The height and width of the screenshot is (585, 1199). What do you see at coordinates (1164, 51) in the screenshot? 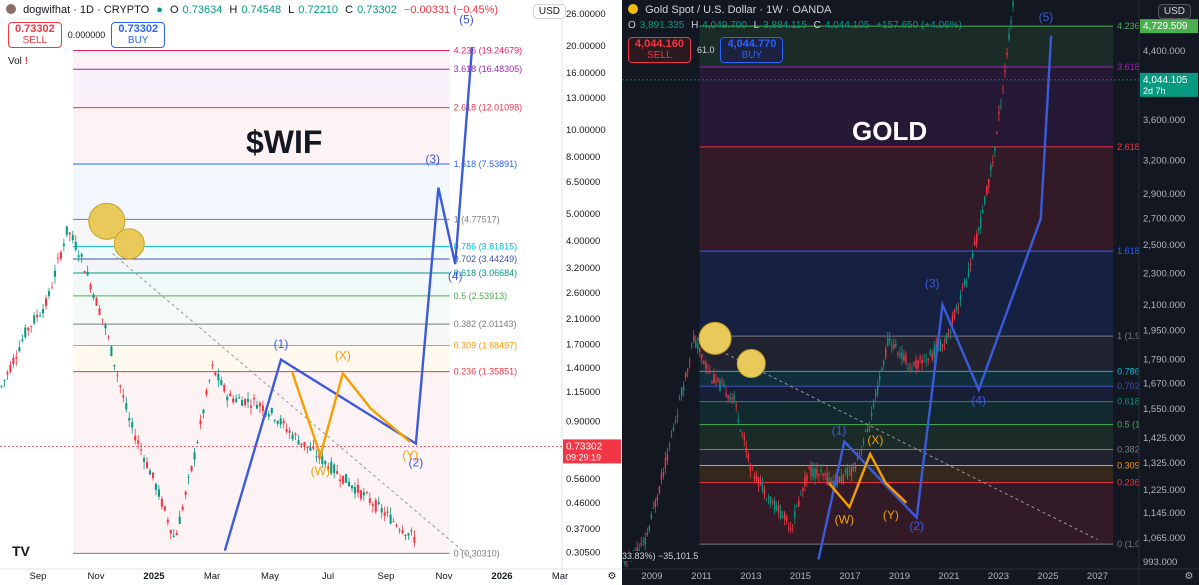
I see `price-tick-label: 4,400.000` at bounding box center [1164, 51].